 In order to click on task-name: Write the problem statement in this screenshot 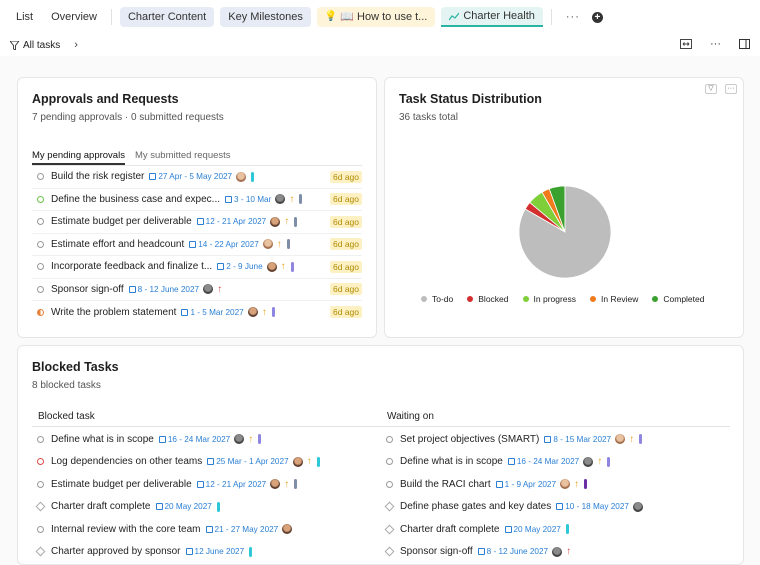, I will do `click(114, 312)`.